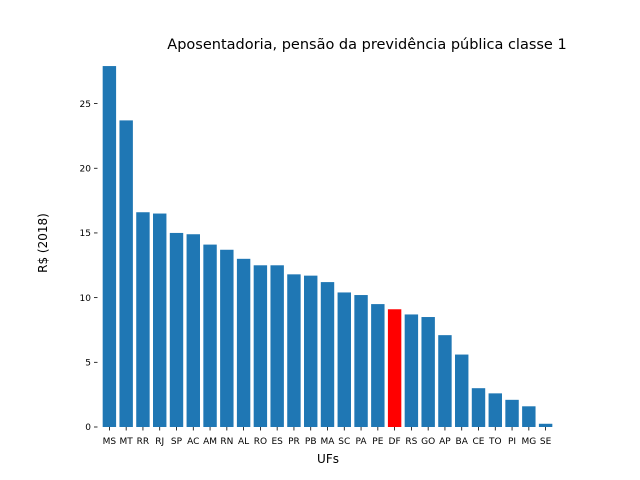 Image resolution: width=640 pixels, height=480 pixels. I want to click on x-tick-label: AP, so click(445, 442).